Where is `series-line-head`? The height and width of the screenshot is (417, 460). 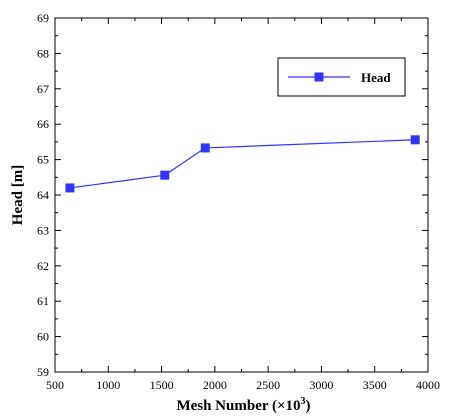
series-line-head is located at coordinates (242, 164).